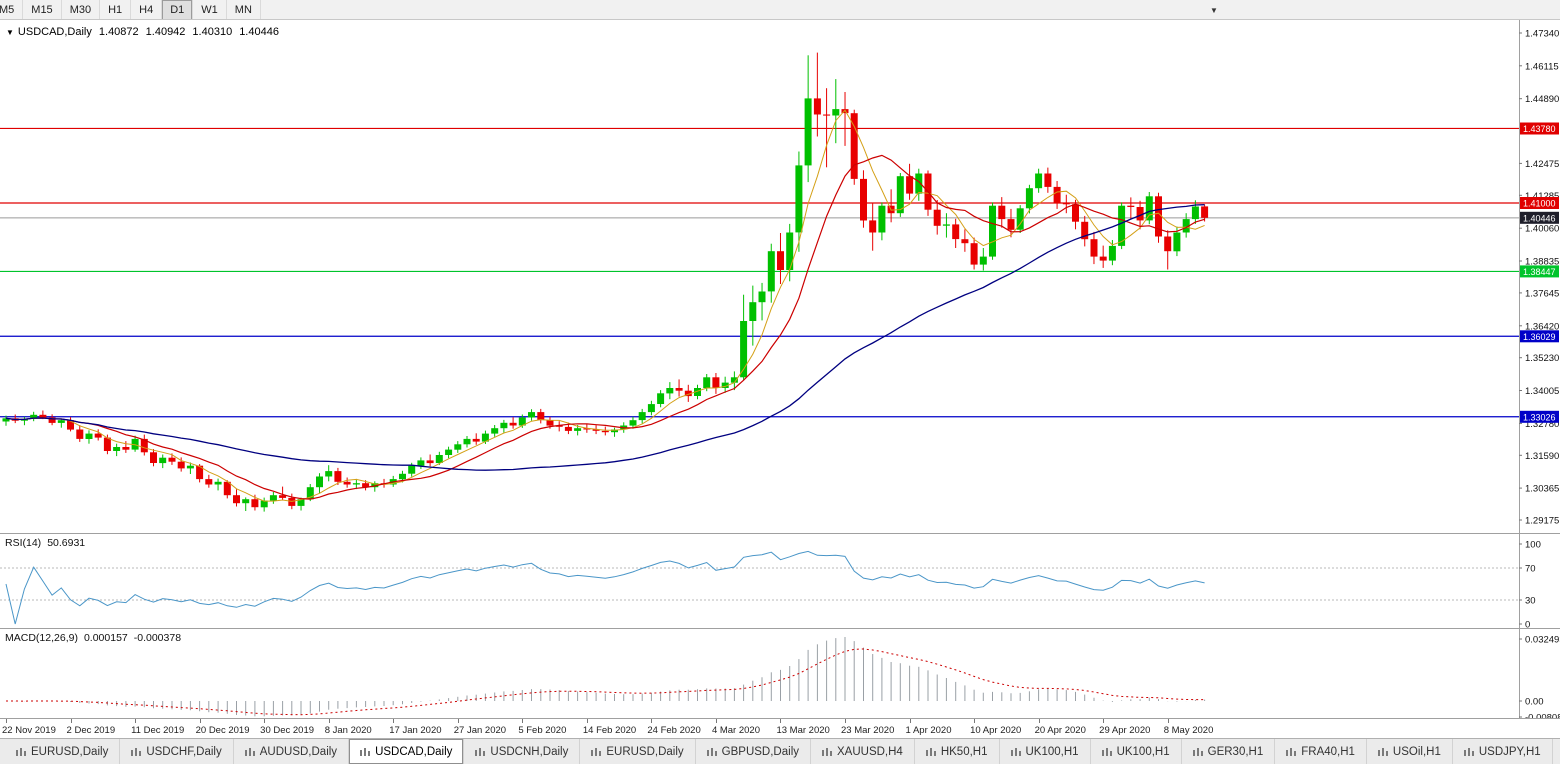 This screenshot has width=1560, height=764. What do you see at coordinates (54, 32) in the screenshot?
I see `chart-symbol-label: USDCAD,Daily` at bounding box center [54, 32].